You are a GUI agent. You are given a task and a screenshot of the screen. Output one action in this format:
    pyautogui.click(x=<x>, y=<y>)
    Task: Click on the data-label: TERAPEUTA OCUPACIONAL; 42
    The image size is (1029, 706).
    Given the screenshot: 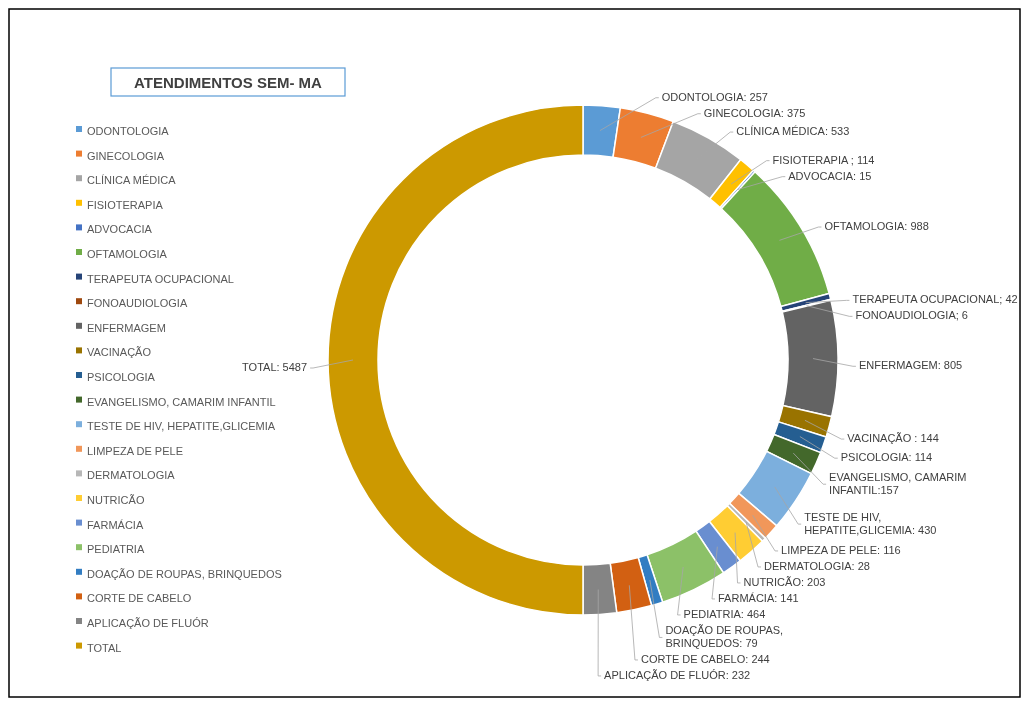 What is the action you would take?
    pyautogui.click(x=935, y=299)
    